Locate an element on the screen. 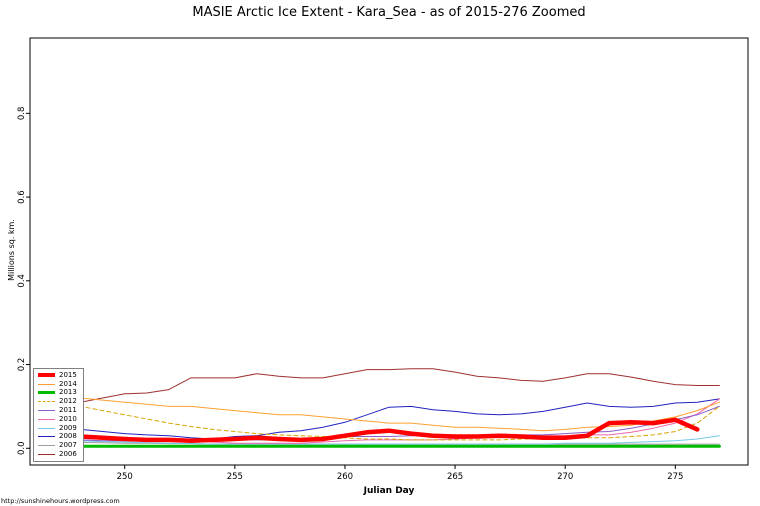 The image size is (760, 506). series-line-2012 is located at coordinates (389, 421).